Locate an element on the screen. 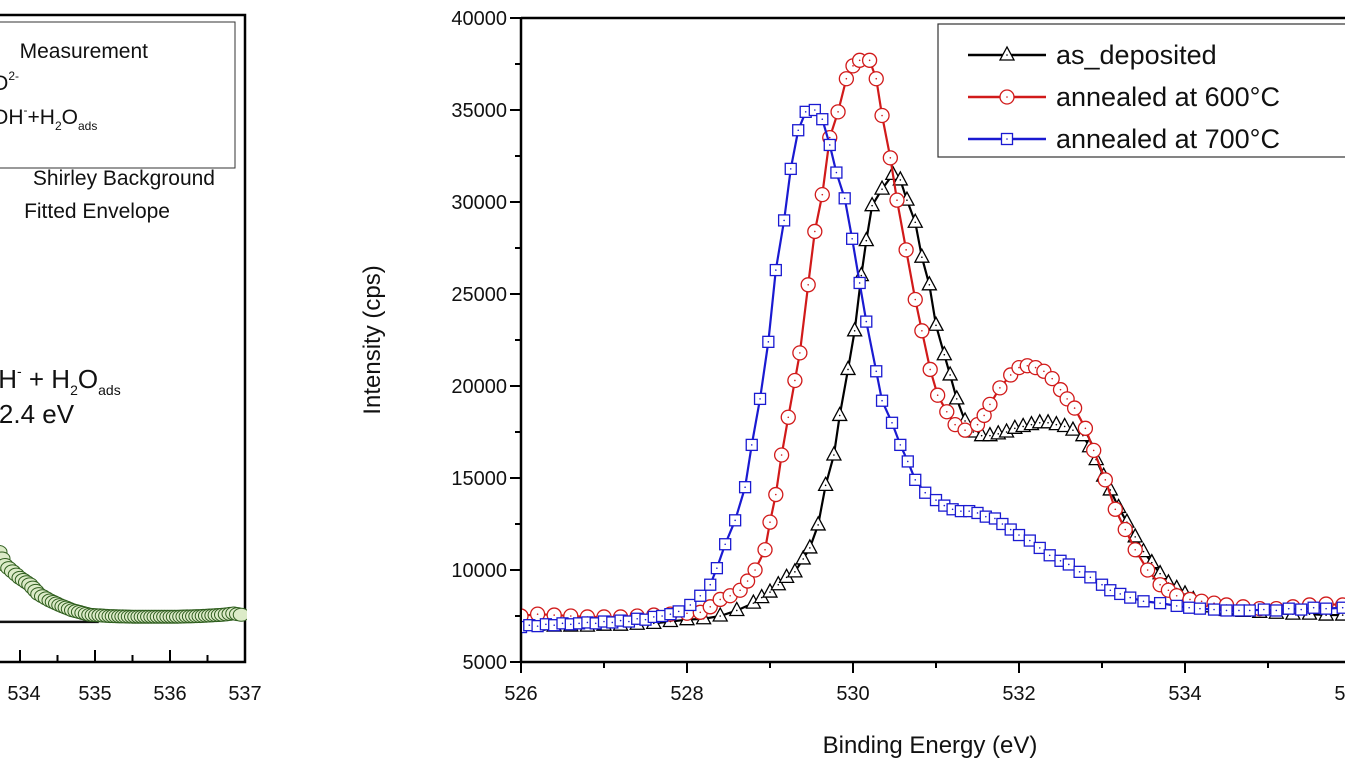  y-tick-label: 25000 is located at coordinates (479, 295).